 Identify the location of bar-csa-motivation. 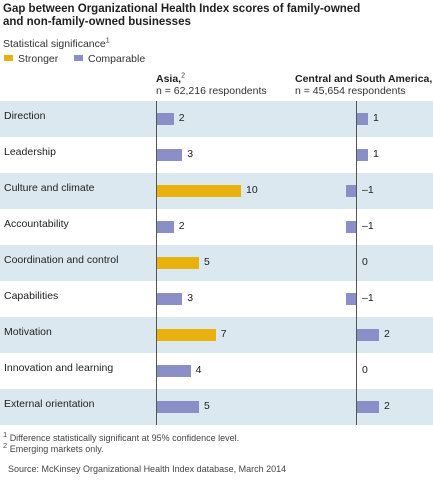
(368, 335).